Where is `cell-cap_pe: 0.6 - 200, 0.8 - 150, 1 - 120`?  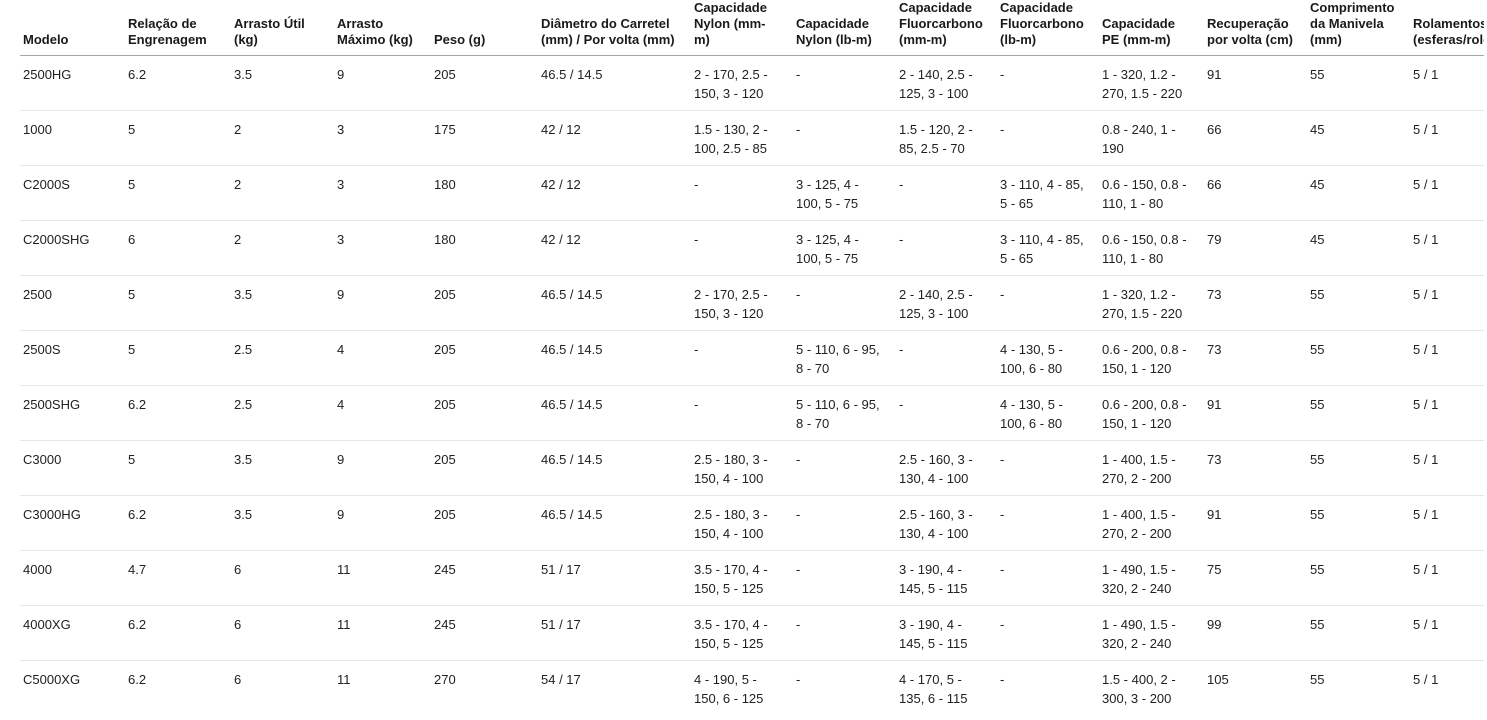 cell-cap_pe: 0.6 - 200, 0.8 - 150, 1 - 120 is located at coordinates (1151, 358).